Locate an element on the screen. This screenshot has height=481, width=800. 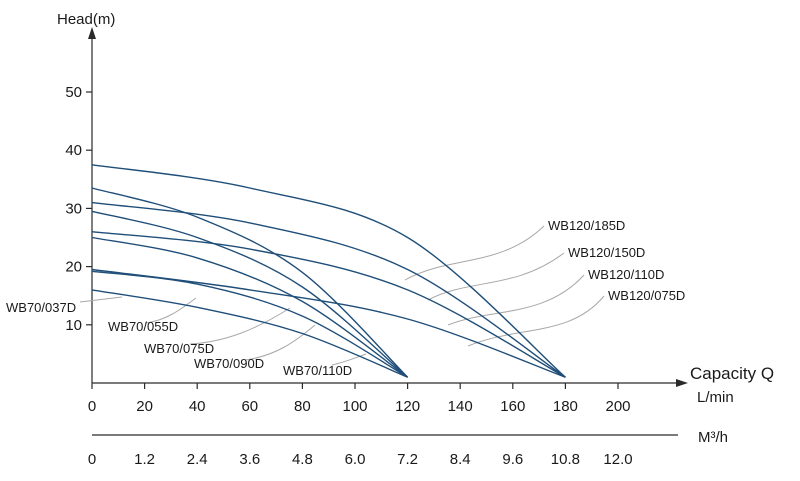
x-axis-unit: L/min is located at coordinates (715, 397).